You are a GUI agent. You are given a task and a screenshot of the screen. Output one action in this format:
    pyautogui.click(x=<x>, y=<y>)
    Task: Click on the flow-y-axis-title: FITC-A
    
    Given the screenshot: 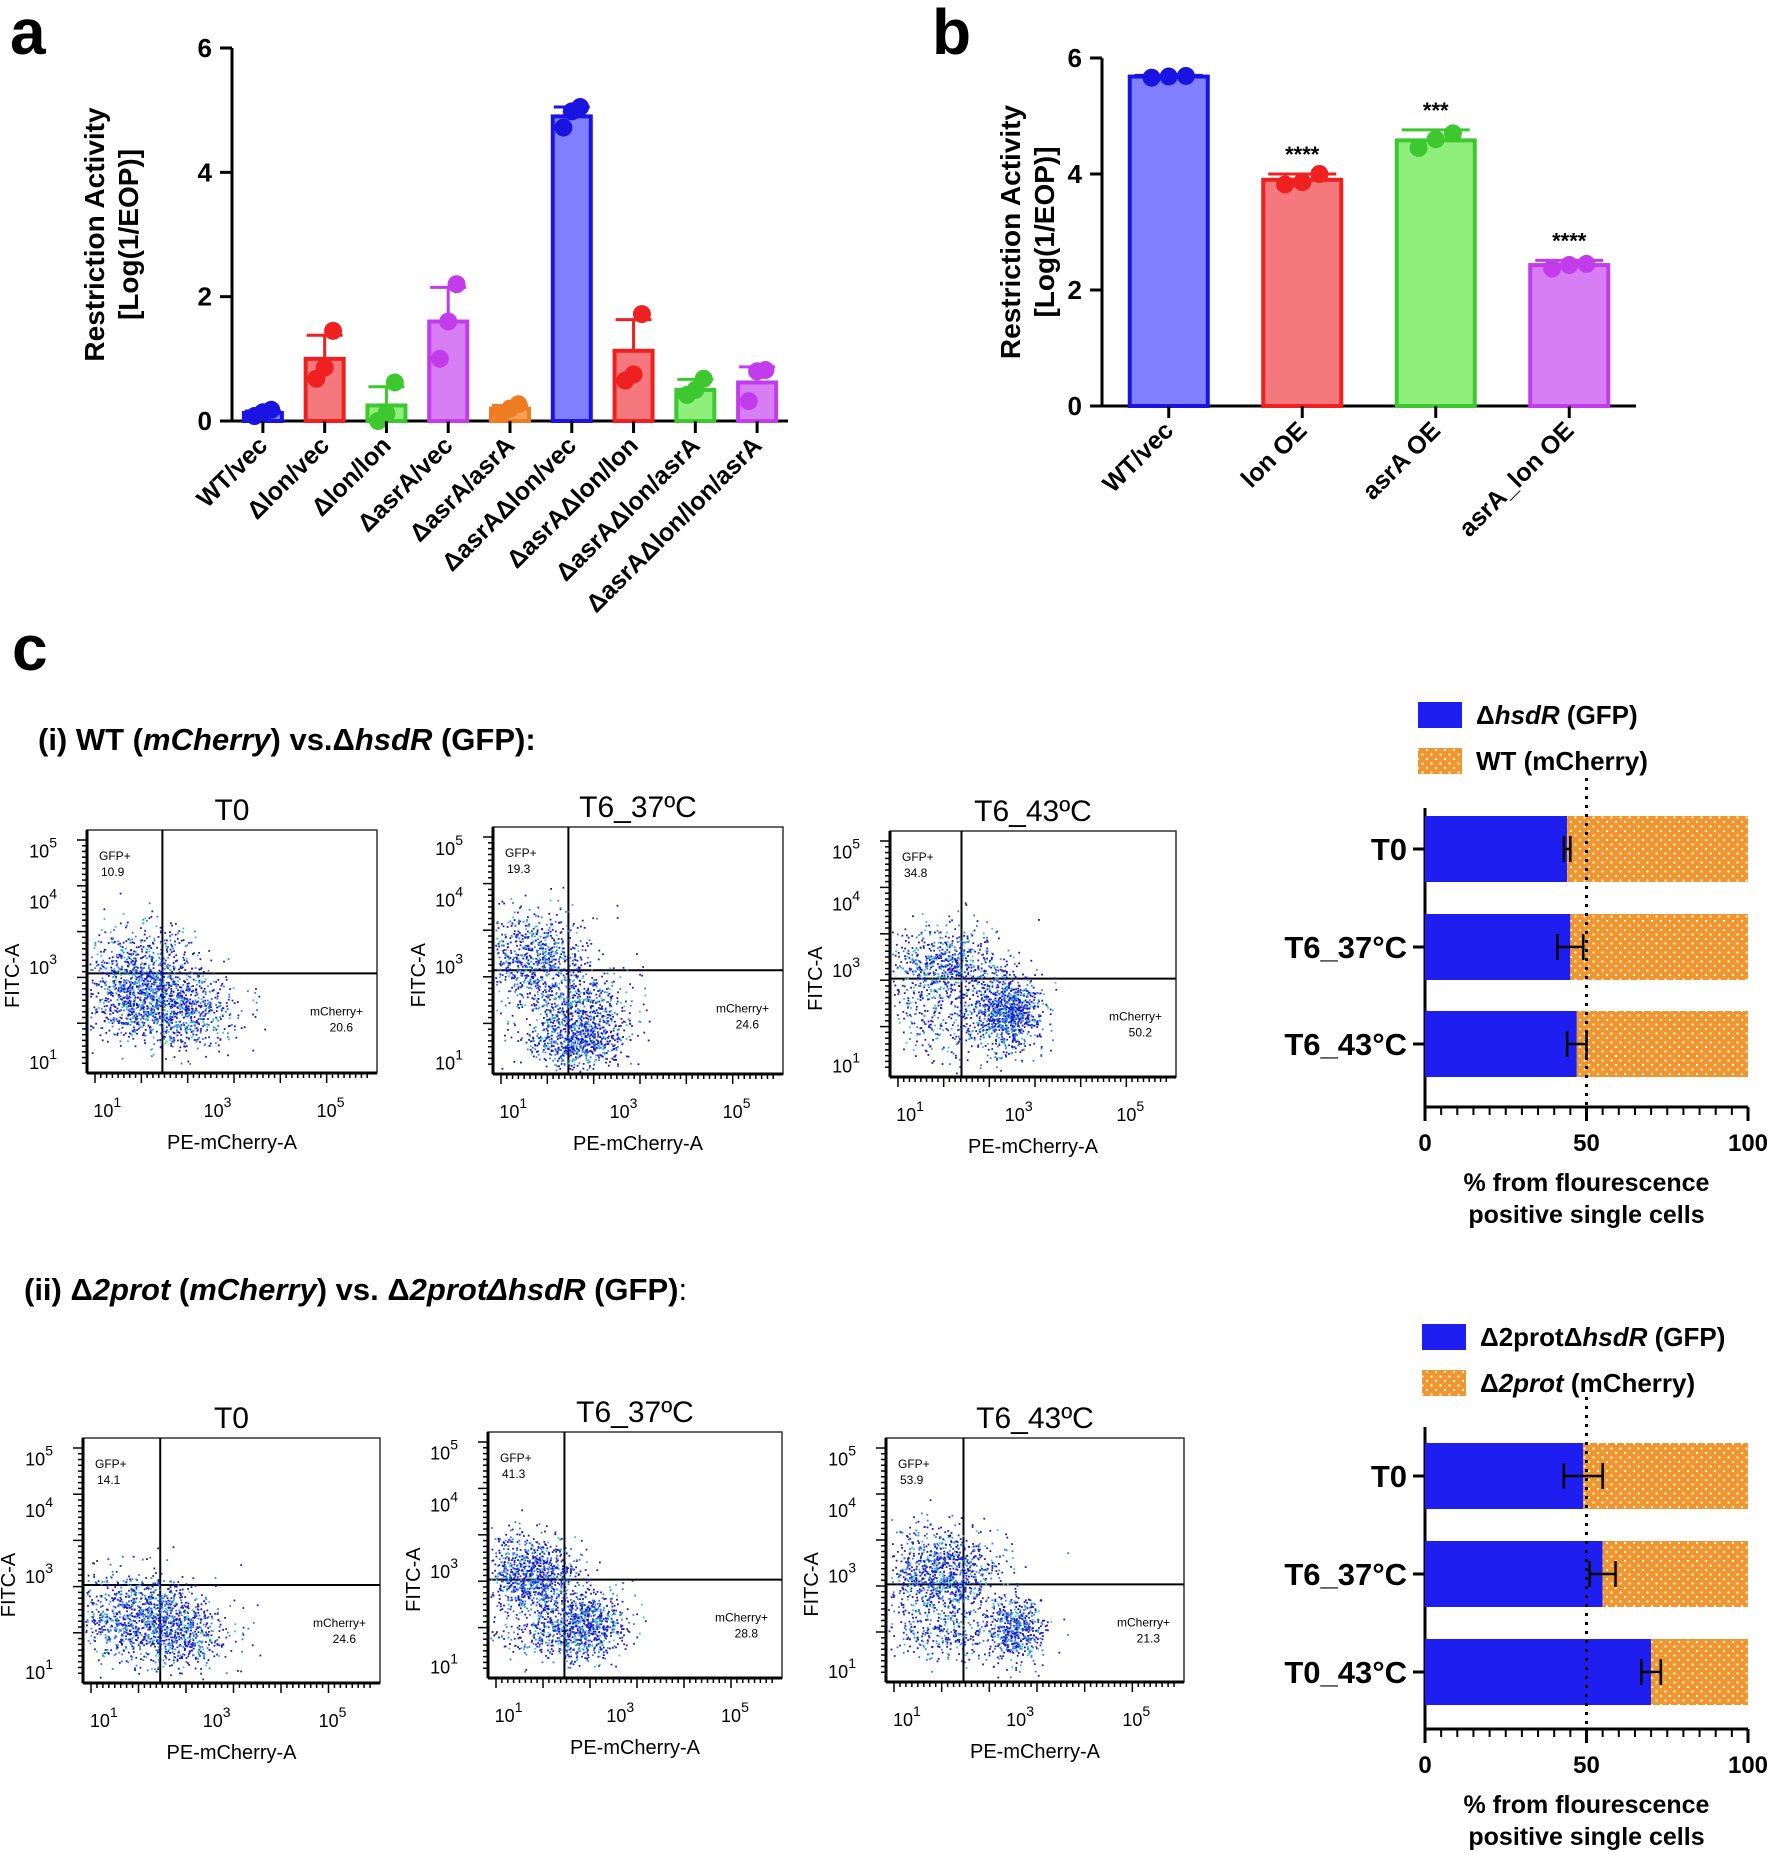 What is the action you would take?
    pyautogui.click(x=816, y=978)
    